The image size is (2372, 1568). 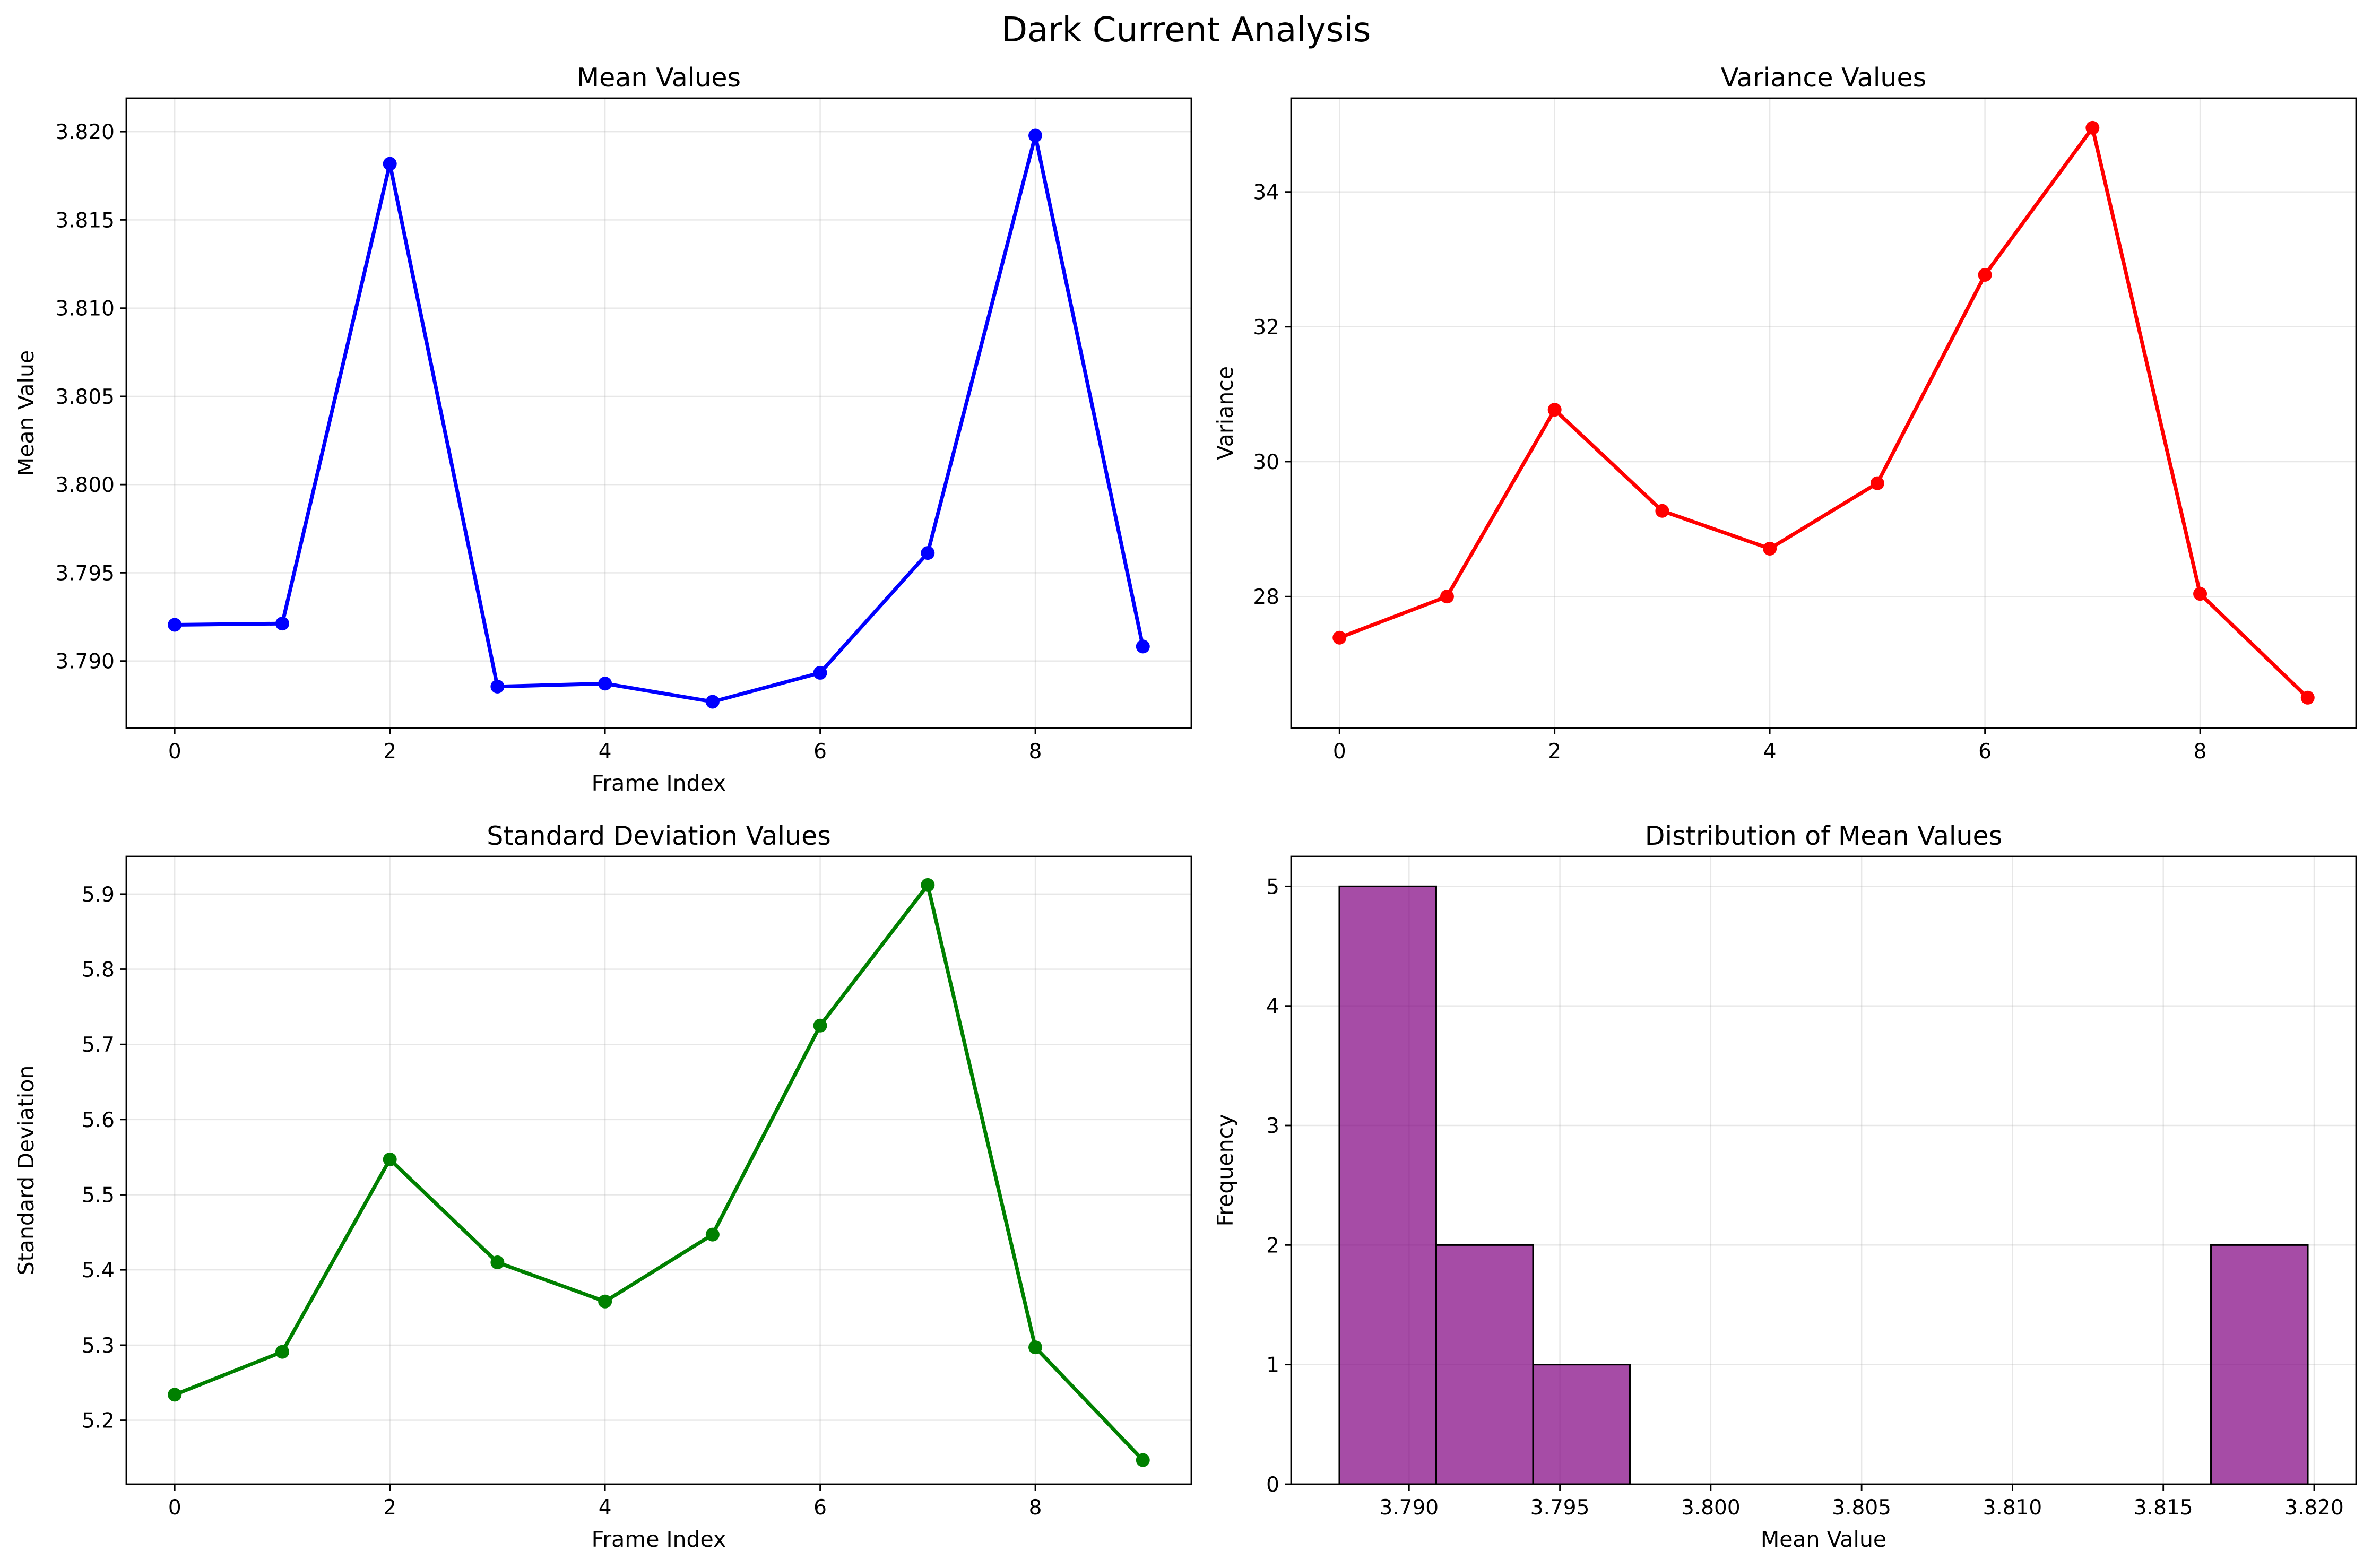 What do you see at coordinates (1035, 1508) in the screenshot?
I see `stddev-xtick-label-4: 8` at bounding box center [1035, 1508].